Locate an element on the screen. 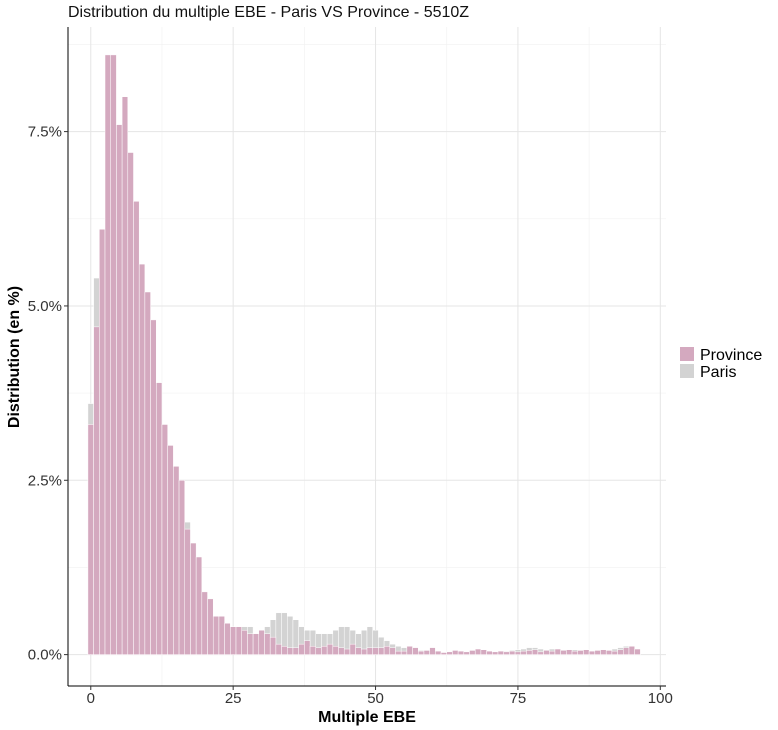 The image size is (778, 730). y-tick-label: 2.5% is located at coordinates (45, 480).